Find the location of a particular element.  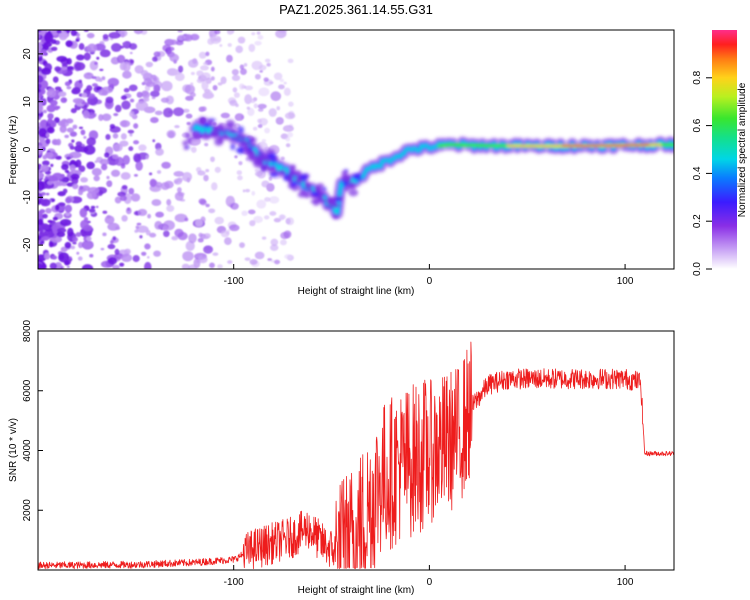

colorbar-label: Normalized spectral amplitude is located at coordinates (742, 149).